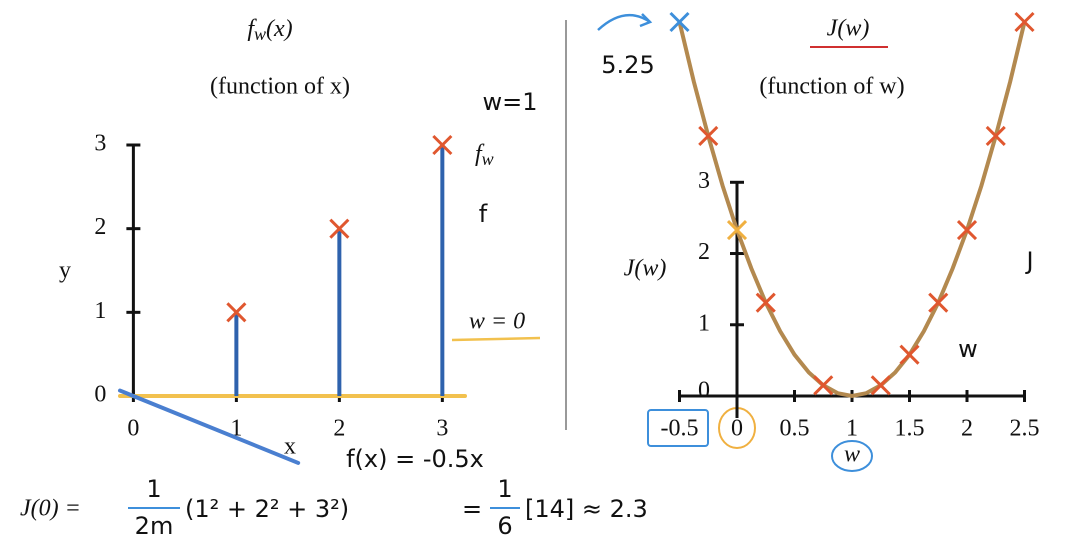 The height and width of the screenshot is (547, 1080). Describe the element at coordinates (831, 87) in the screenshot. I see `chart-subtitle: (function of w)` at that location.